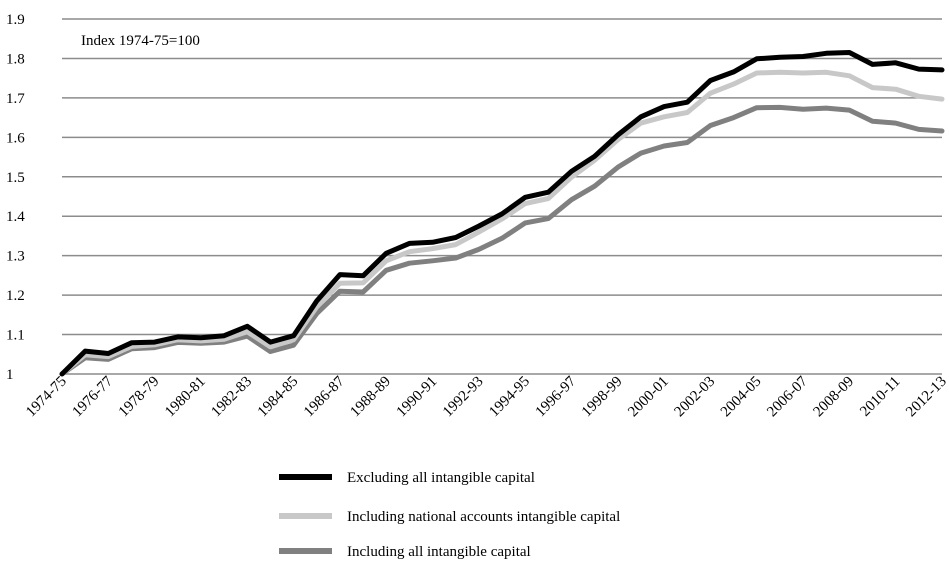 The height and width of the screenshot is (561, 949). Describe the element at coordinates (880, 397) in the screenshot. I see `x-tick-label: 2010-11` at that location.